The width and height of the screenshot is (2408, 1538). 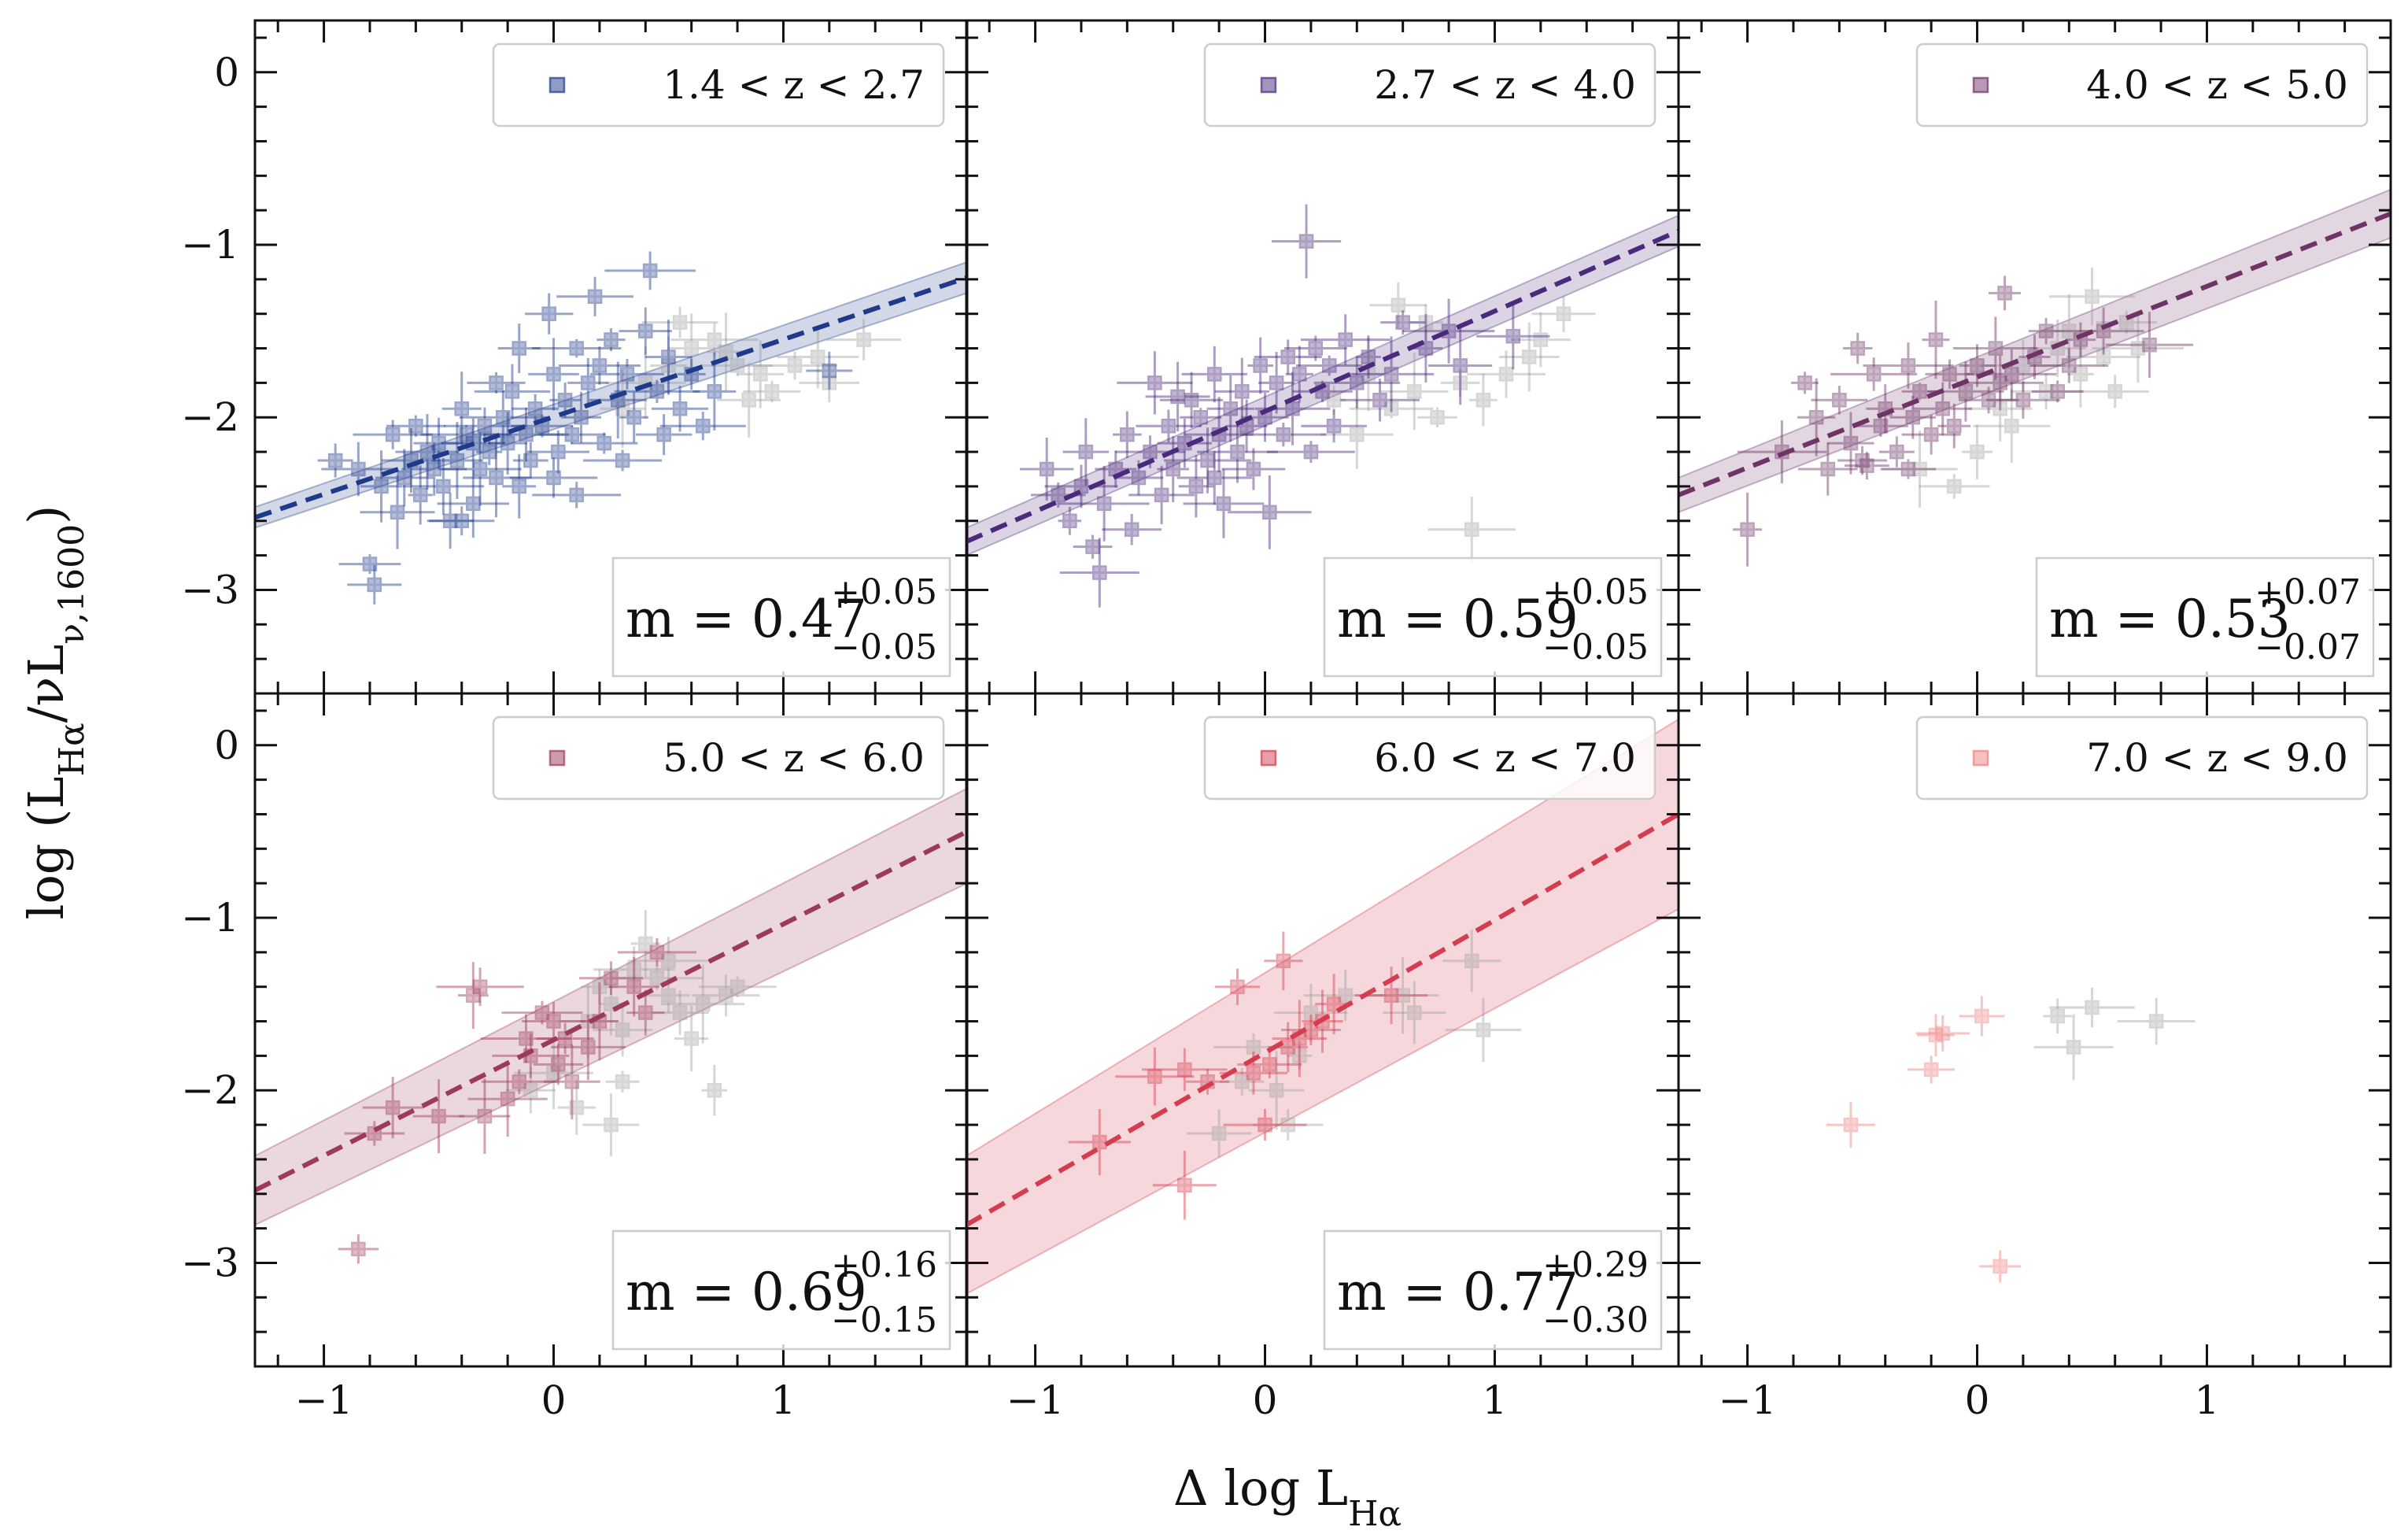 What do you see at coordinates (210, 918) in the screenshot?
I see `y-tick-label: −1` at bounding box center [210, 918].